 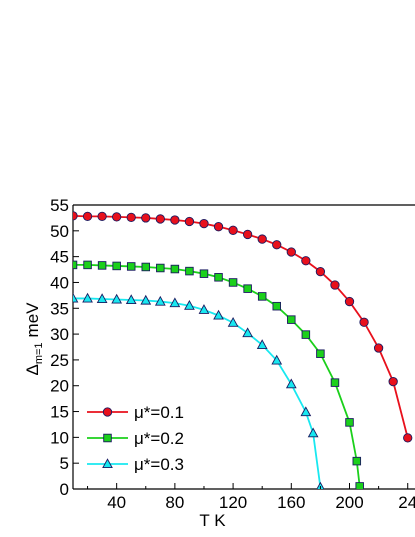 What do you see at coordinates (59, 282) in the screenshot?
I see `y-tick-label: 40` at bounding box center [59, 282].